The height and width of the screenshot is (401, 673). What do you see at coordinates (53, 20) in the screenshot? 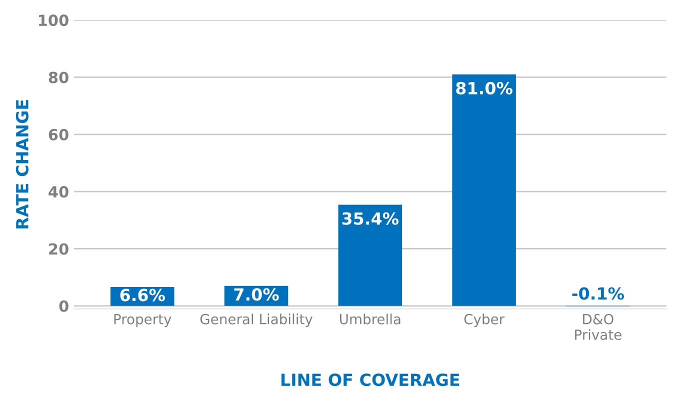
I see `y-tick-label: 100` at bounding box center [53, 20].